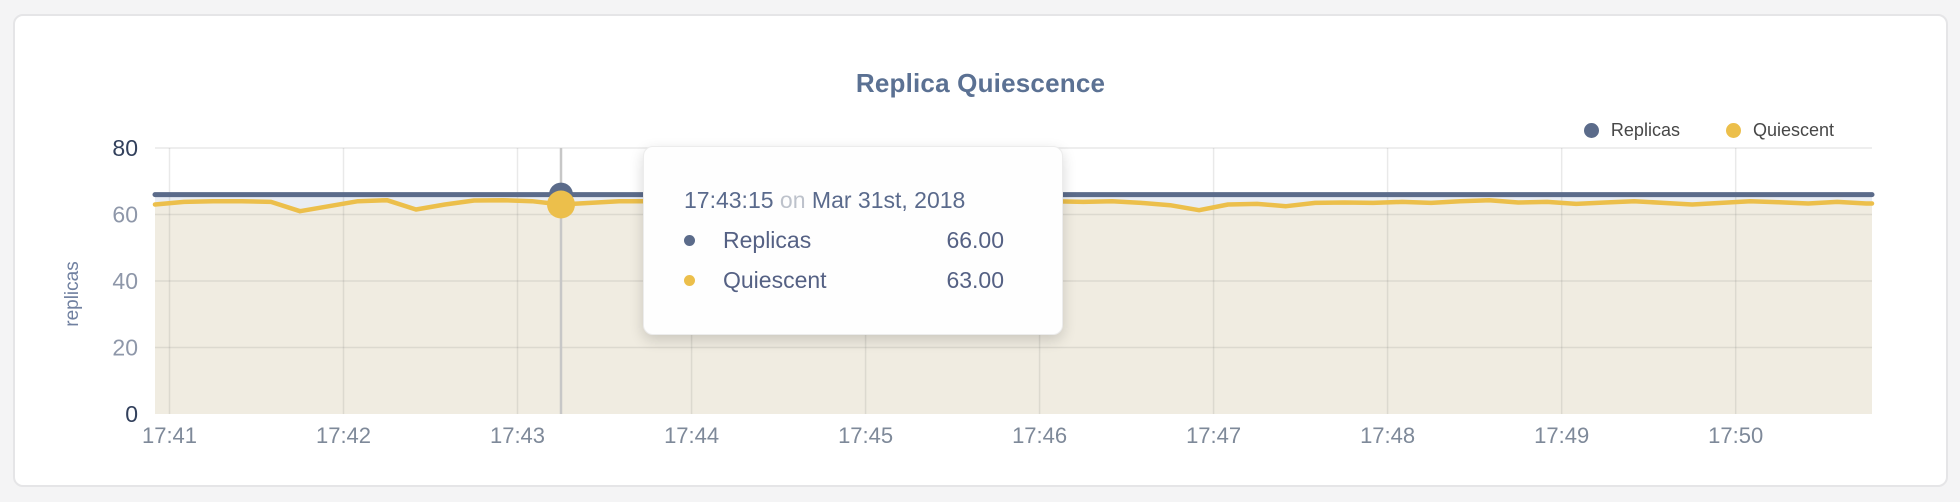  What do you see at coordinates (844, 240) in the screenshot?
I see `tooltip-row-replicas: Replicas 66.00` at bounding box center [844, 240].